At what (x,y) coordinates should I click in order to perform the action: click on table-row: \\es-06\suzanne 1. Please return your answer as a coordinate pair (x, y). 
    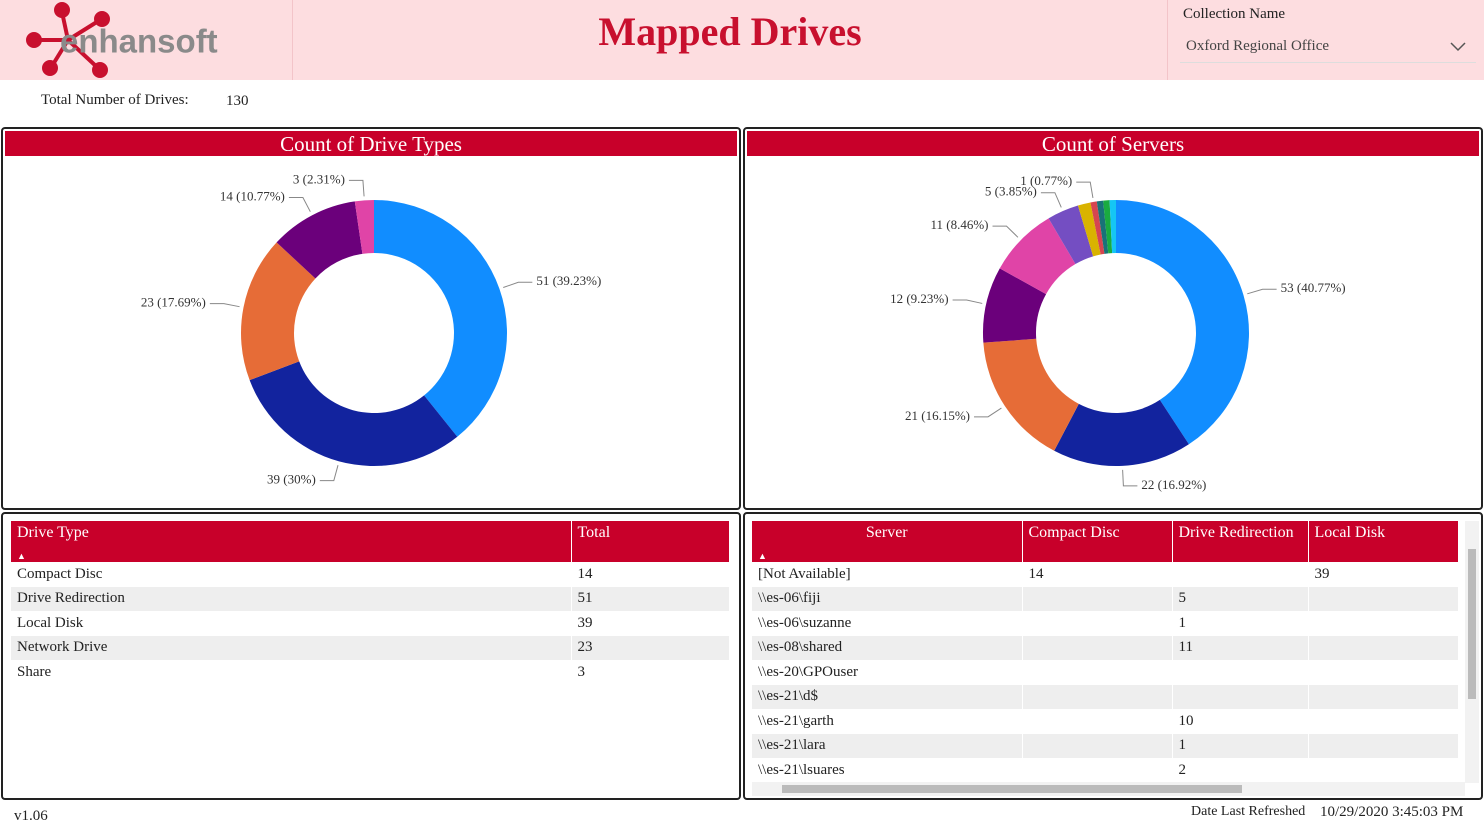
    Looking at the image, I should click on (1105, 623).